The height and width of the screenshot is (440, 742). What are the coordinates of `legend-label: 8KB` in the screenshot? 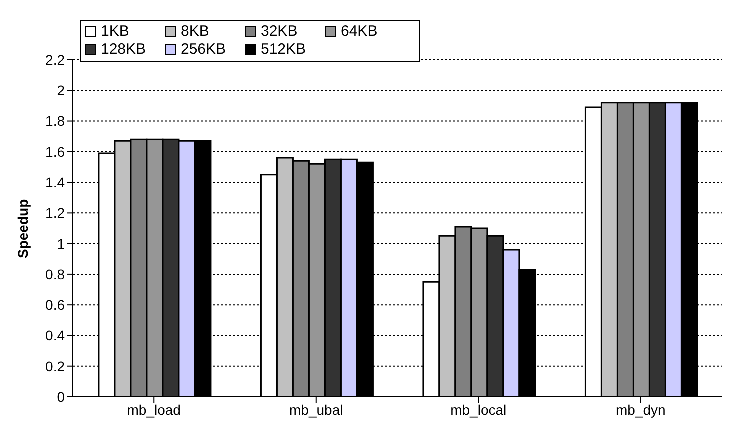 It's located at (195, 32).